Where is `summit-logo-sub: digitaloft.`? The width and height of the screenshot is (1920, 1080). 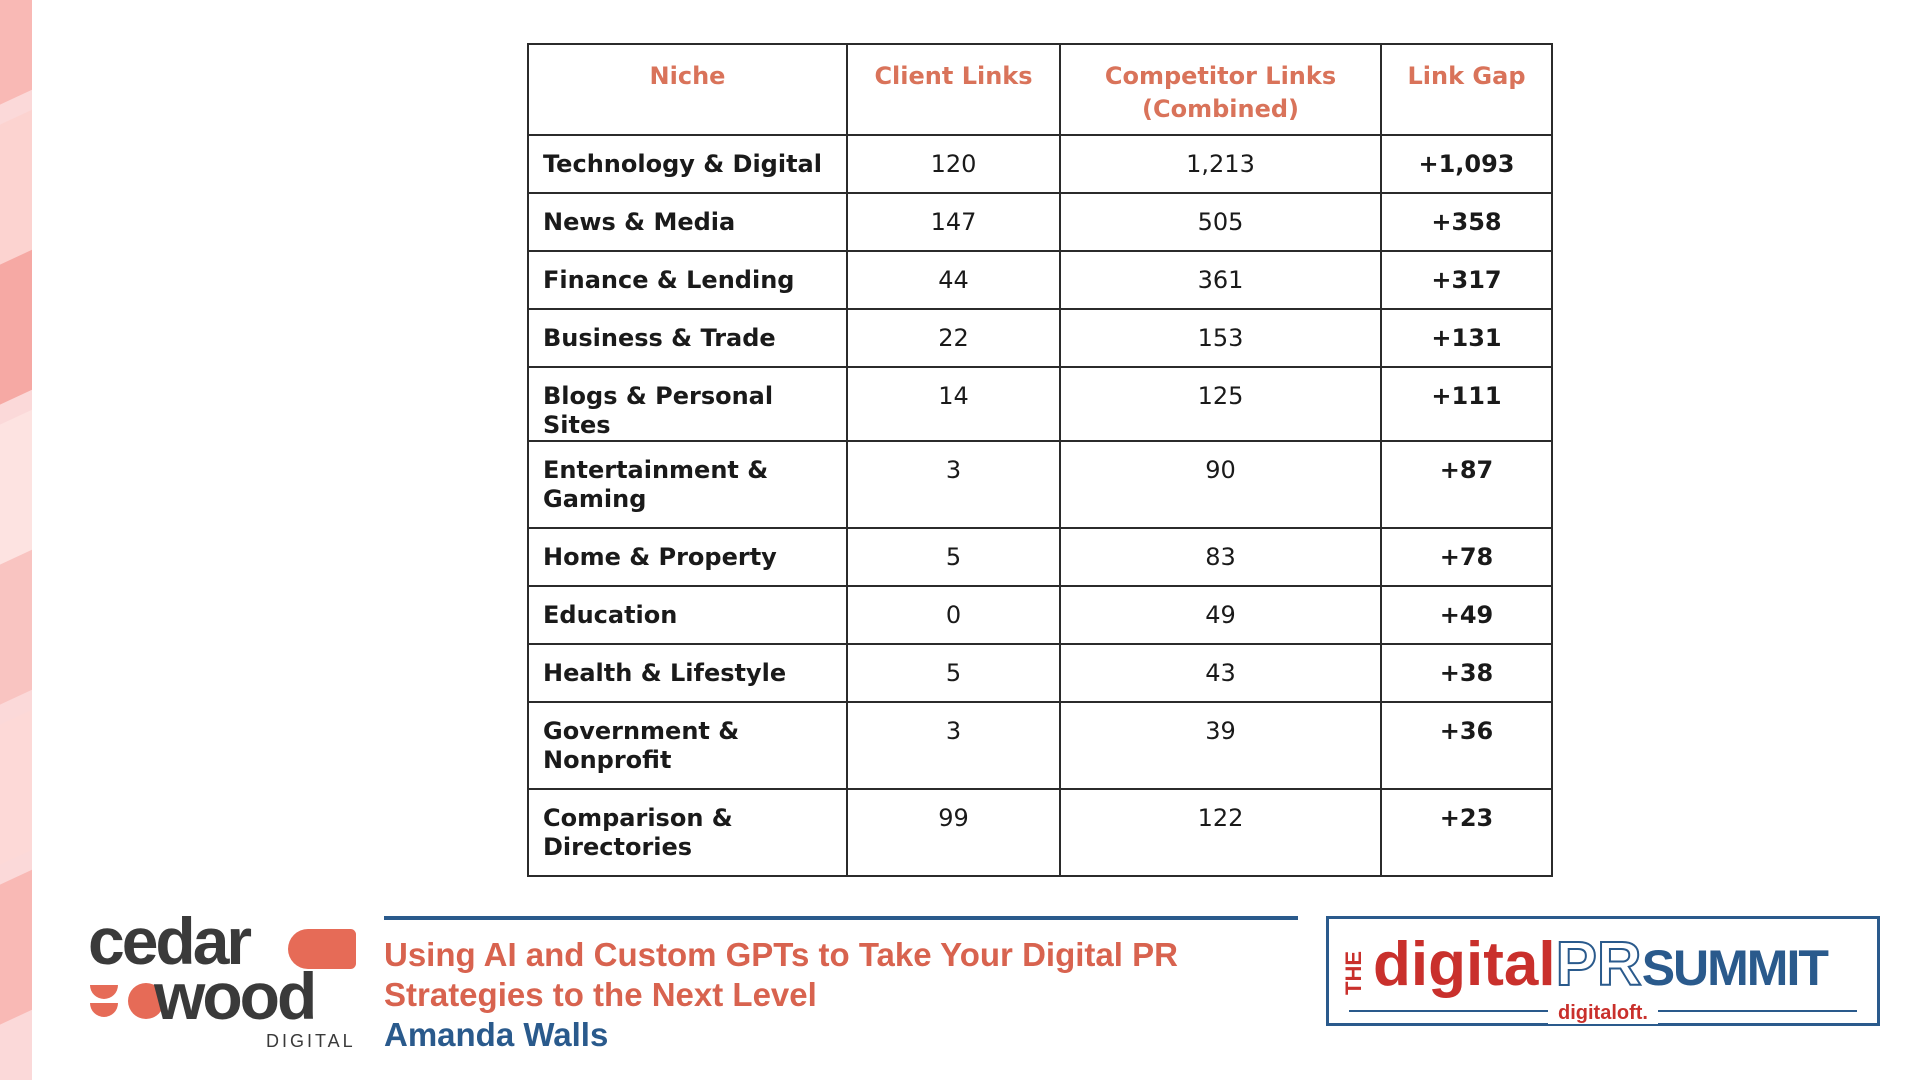
summit-logo-sub: digitaloft. is located at coordinates (1603, 1013).